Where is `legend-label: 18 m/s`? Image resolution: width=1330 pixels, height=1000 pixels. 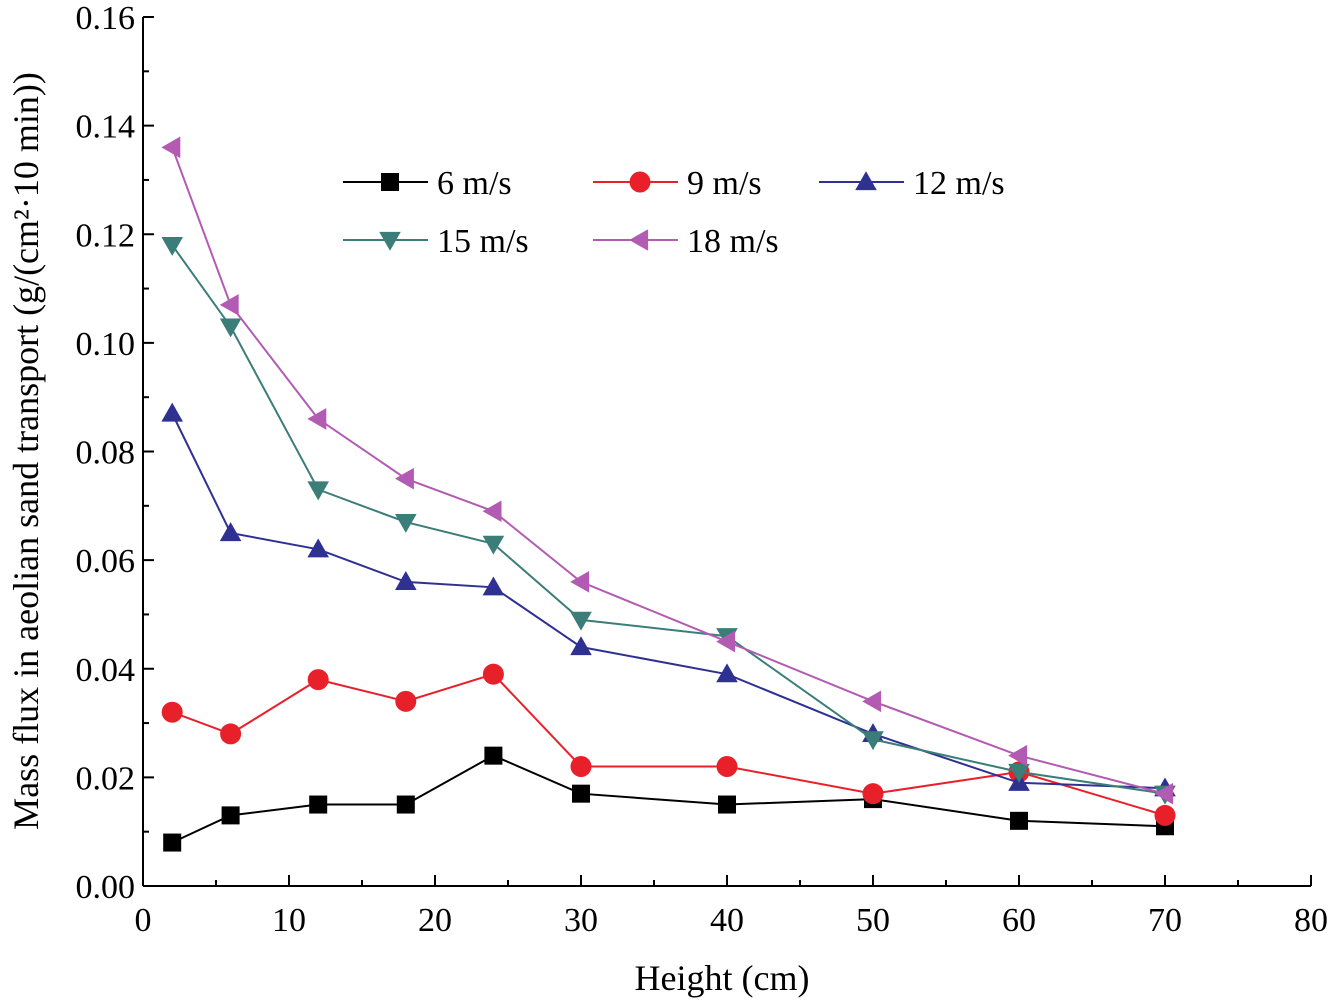 legend-label: 18 m/s is located at coordinates (733, 241).